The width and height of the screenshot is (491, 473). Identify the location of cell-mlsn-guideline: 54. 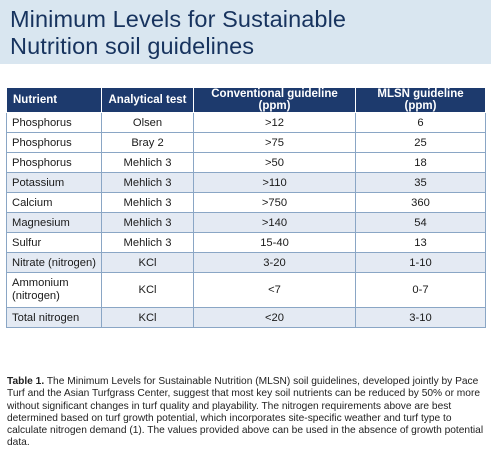
(420, 222).